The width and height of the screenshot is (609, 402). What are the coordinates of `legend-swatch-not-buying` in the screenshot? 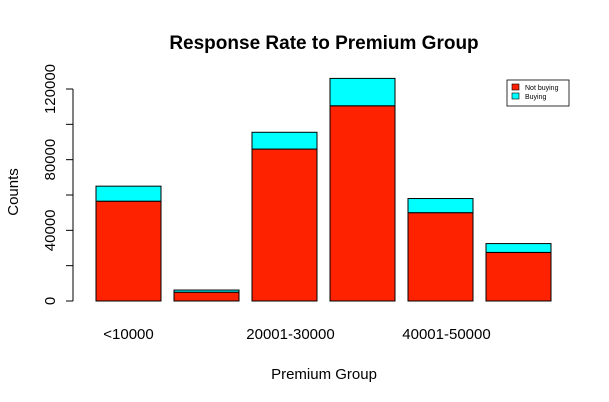 It's located at (515, 87).